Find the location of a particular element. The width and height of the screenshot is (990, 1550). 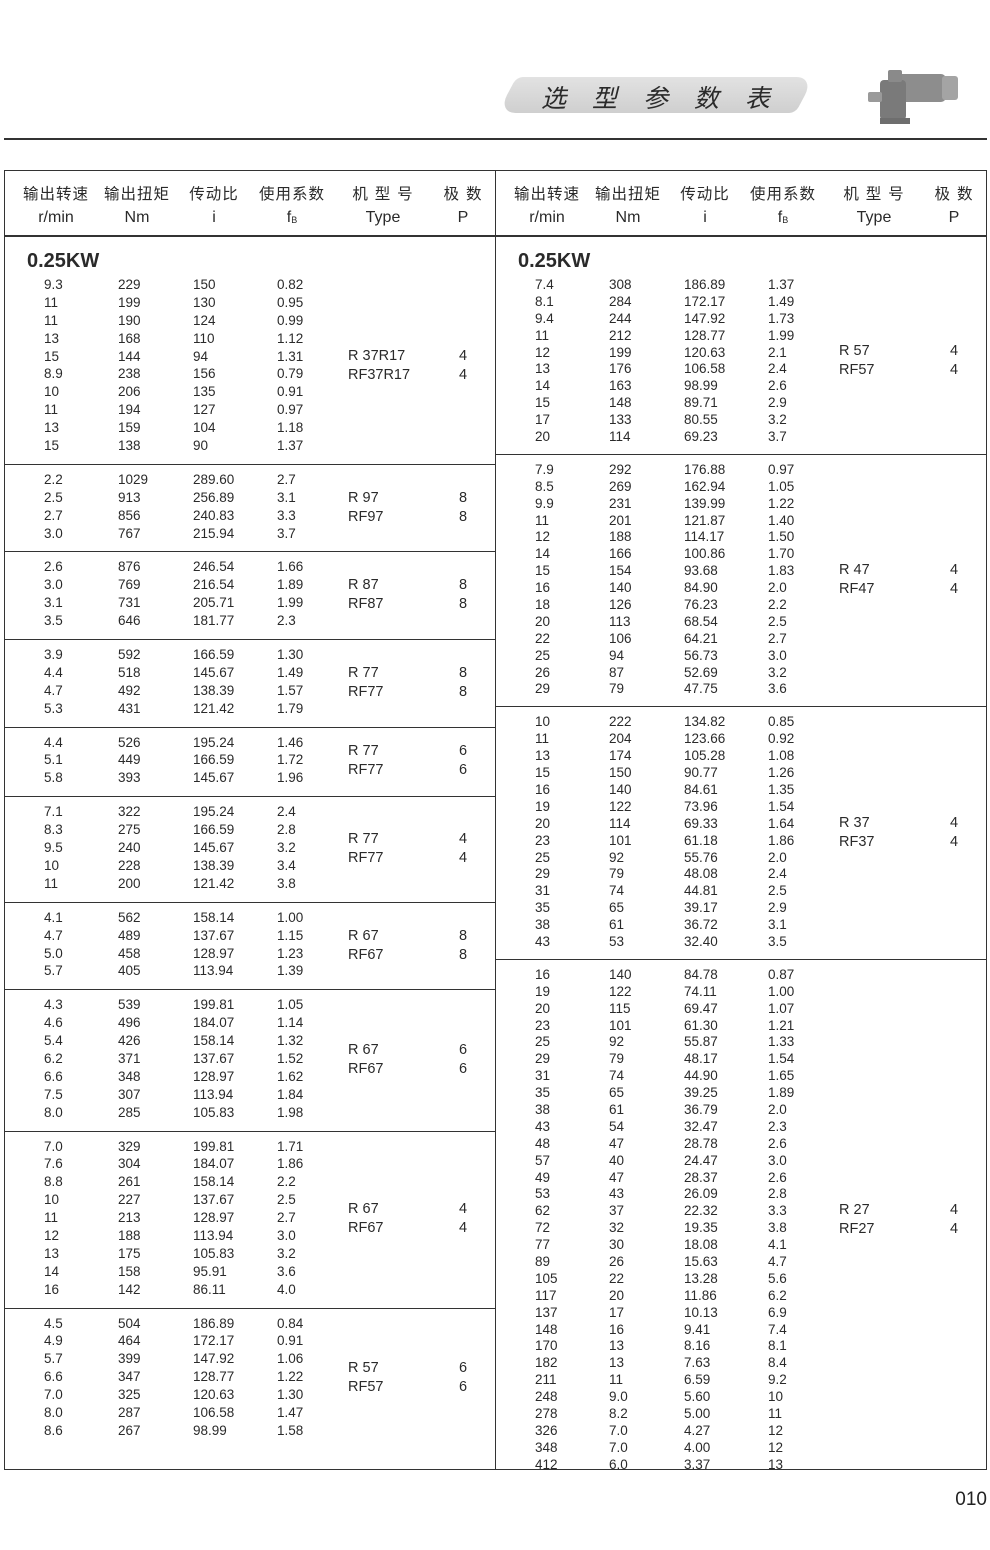

torque-cell: 449 is located at coordinates (129, 760).